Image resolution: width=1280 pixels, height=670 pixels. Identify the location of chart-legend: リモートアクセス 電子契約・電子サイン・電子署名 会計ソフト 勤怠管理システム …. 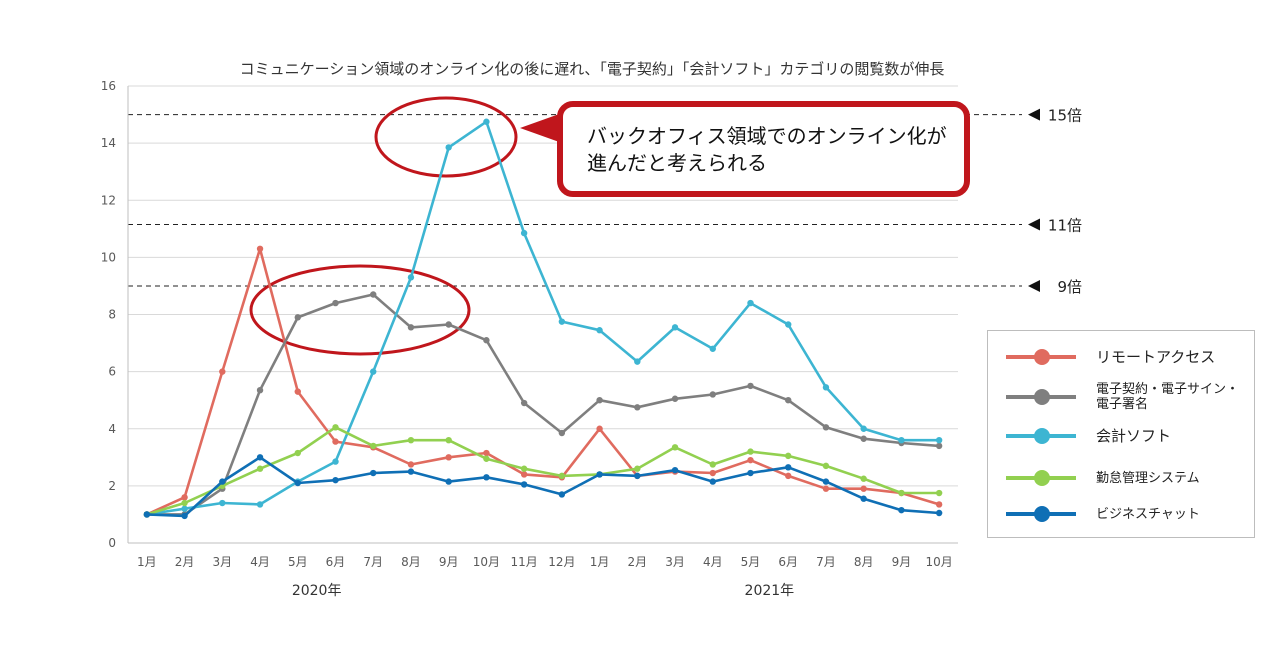
(1121, 434).